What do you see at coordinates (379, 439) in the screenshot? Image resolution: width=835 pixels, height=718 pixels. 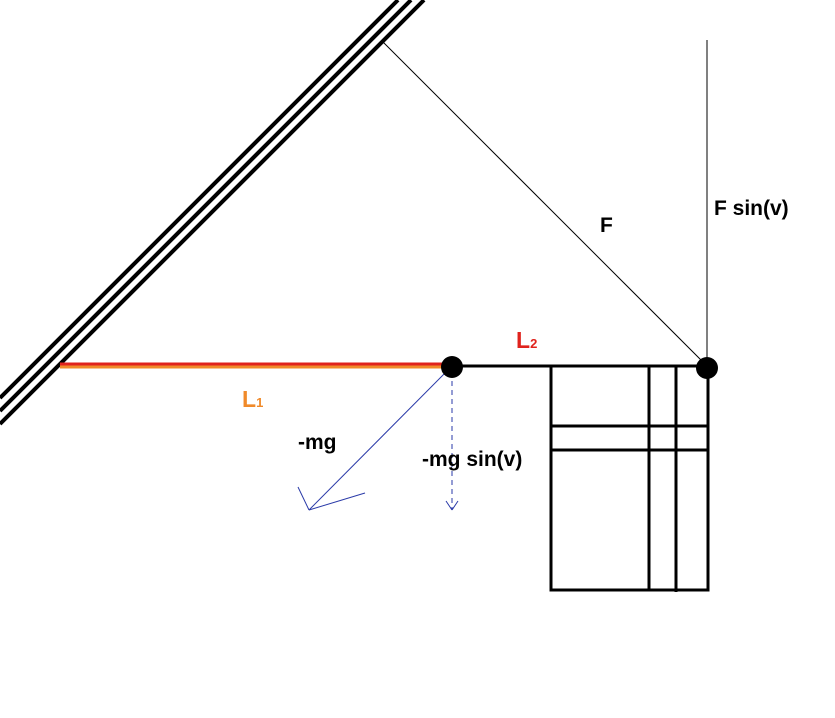 I see `arrow-neg-mg-shaft` at bounding box center [379, 439].